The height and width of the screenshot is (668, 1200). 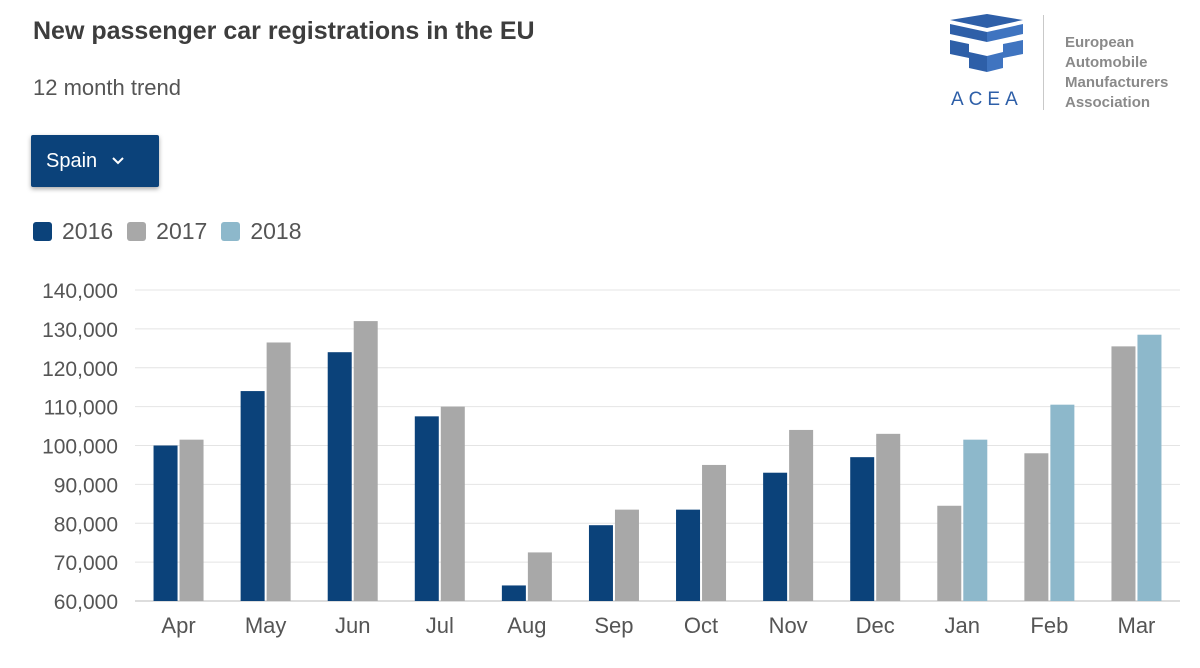 I want to click on y-tick-label: 120,000, so click(x=80, y=369).